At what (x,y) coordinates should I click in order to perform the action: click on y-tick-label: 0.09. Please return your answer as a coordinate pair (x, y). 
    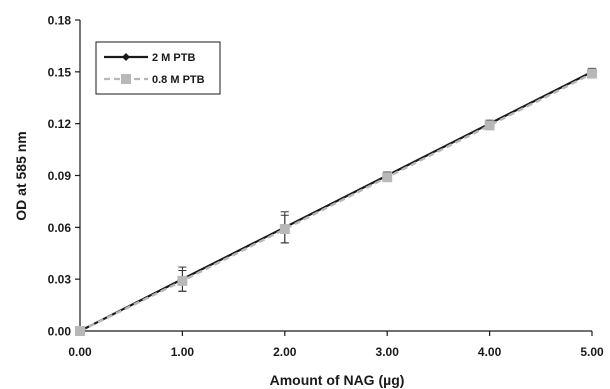
    Looking at the image, I should click on (60, 176).